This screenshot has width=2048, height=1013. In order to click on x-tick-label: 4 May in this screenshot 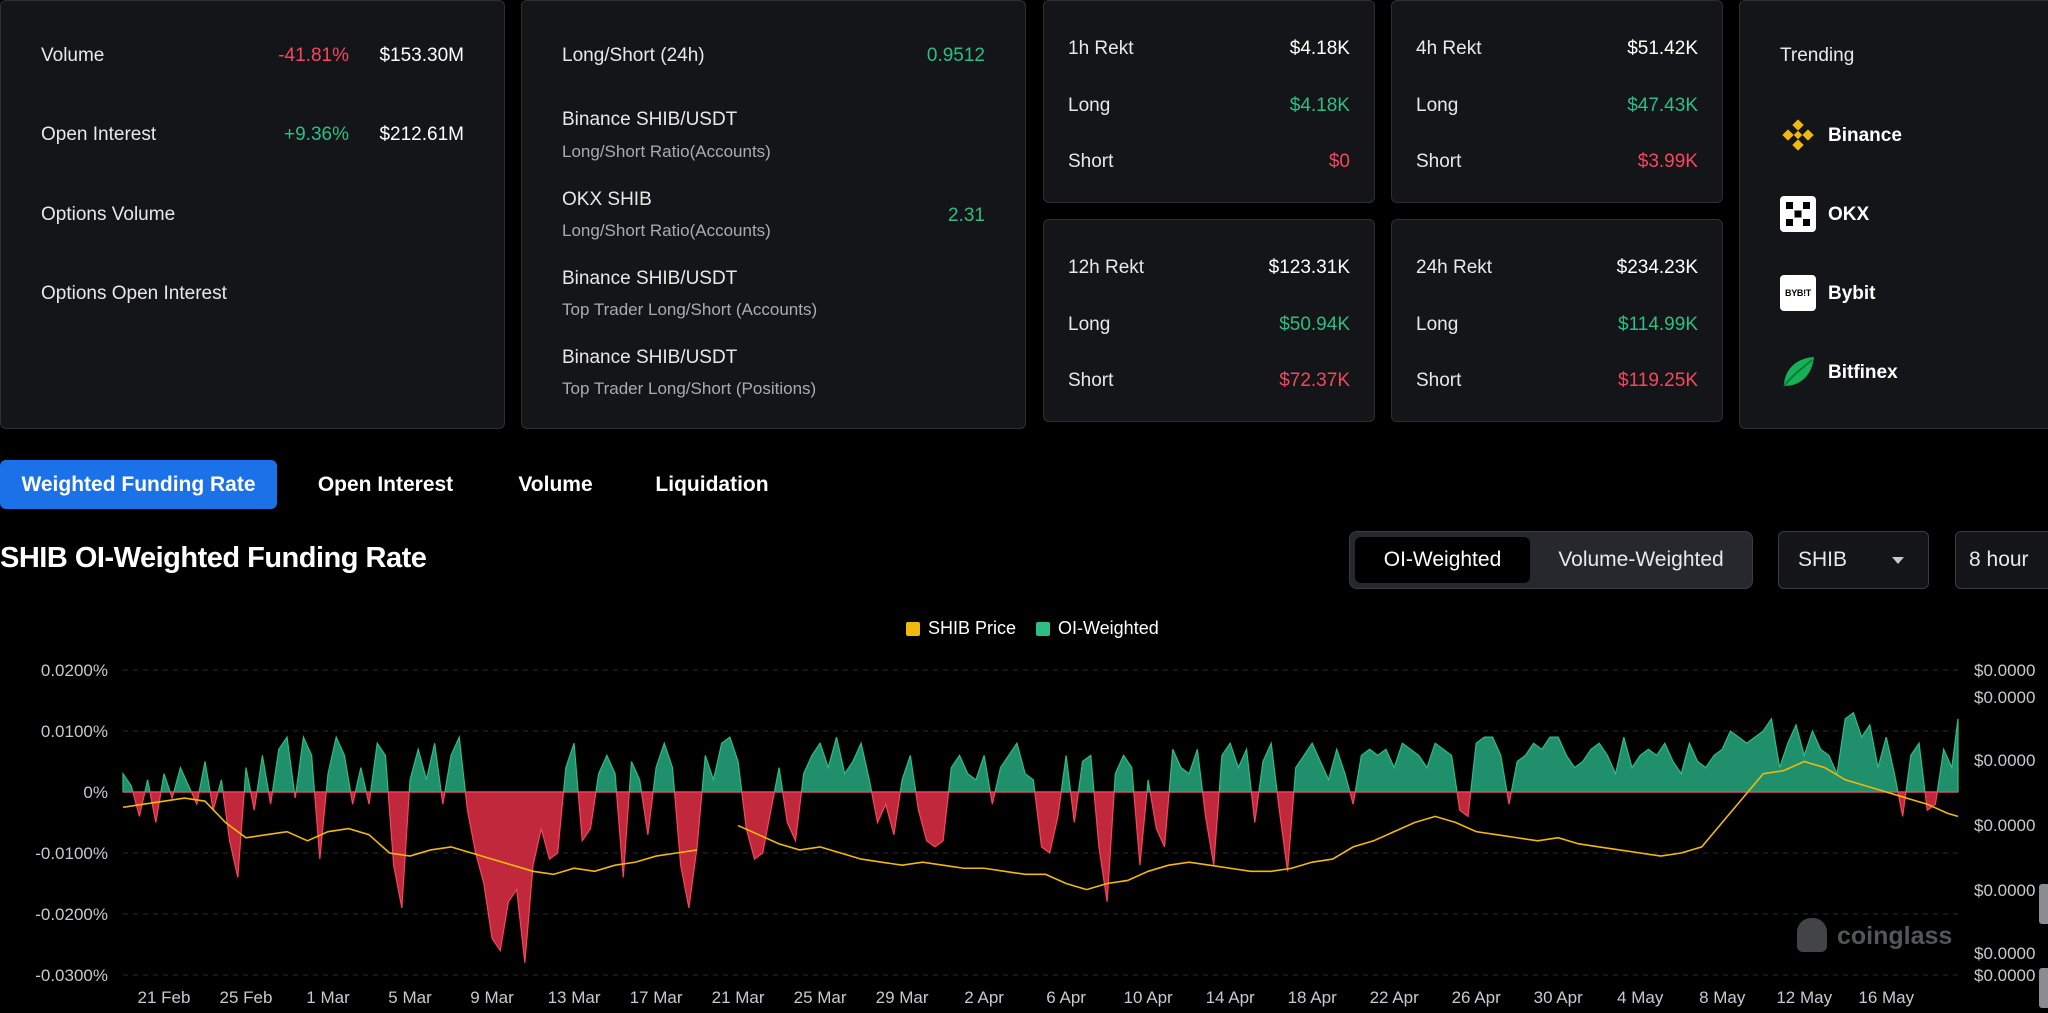, I will do `click(1640, 997)`.